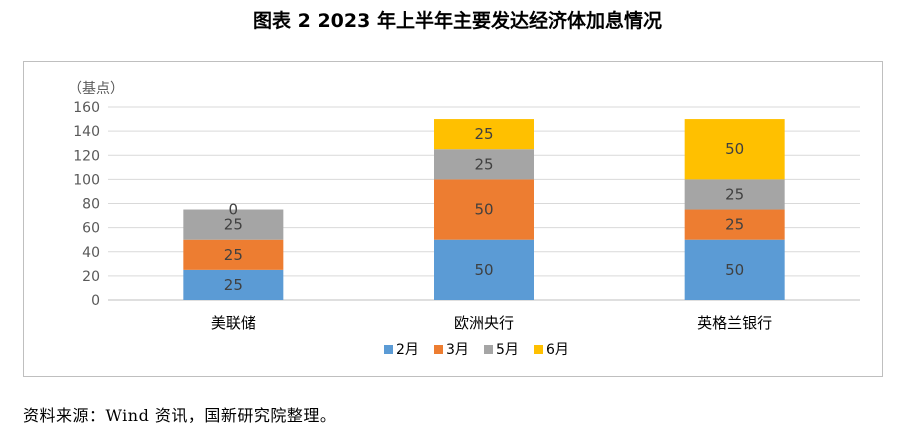 The image size is (915, 438). Describe the element at coordinates (96, 88) in the screenshot. I see `y-axis-label: （基点）` at that location.